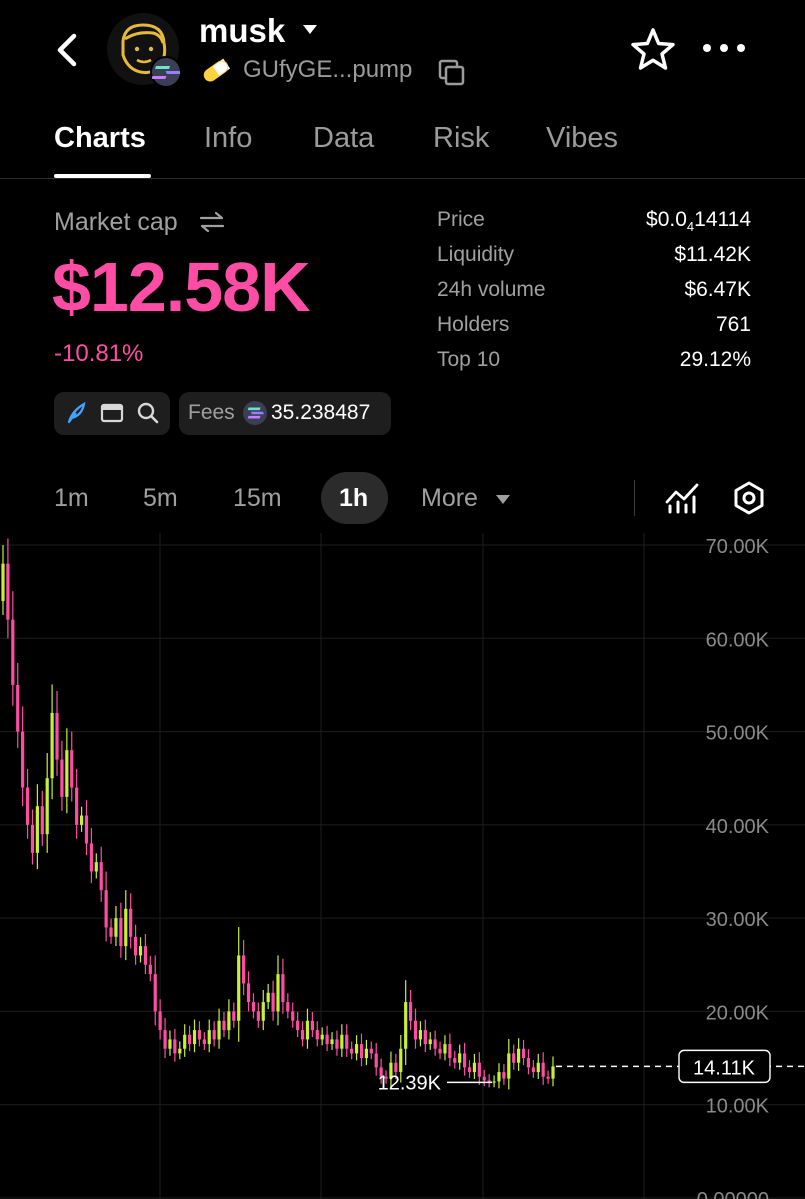 This screenshot has height=1199, width=805. I want to click on stat-value-liquidity: $11.42K, so click(712, 254).